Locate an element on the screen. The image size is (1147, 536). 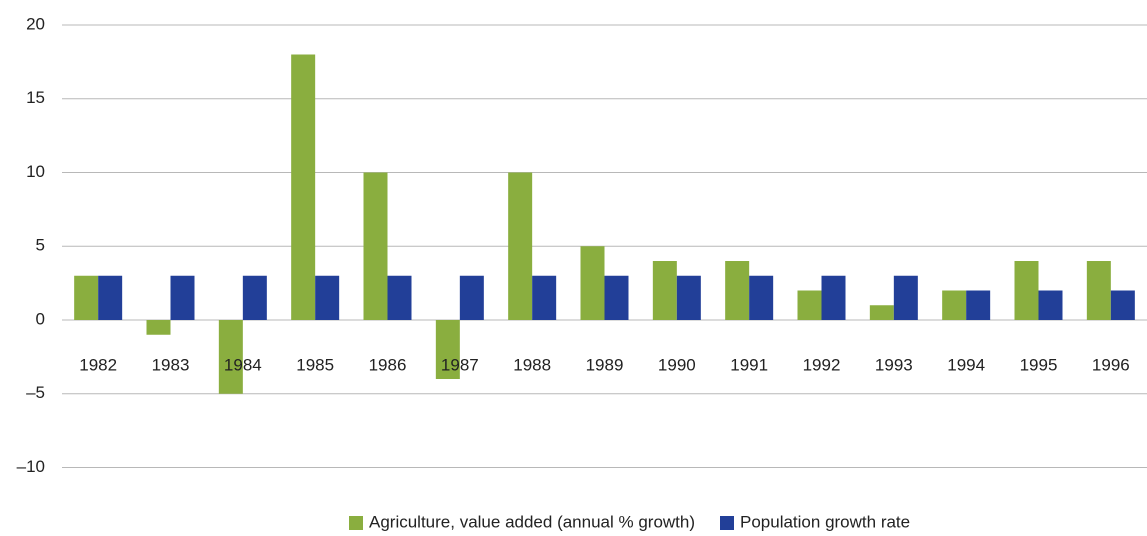
x-tick-label: 1983 is located at coordinates (171, 364).